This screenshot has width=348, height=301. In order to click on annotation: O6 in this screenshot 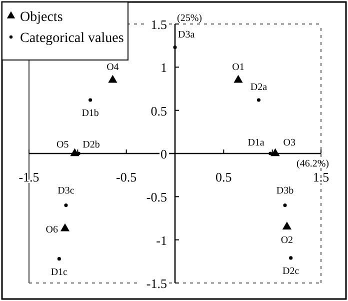, I will do `click(52, 230)`.